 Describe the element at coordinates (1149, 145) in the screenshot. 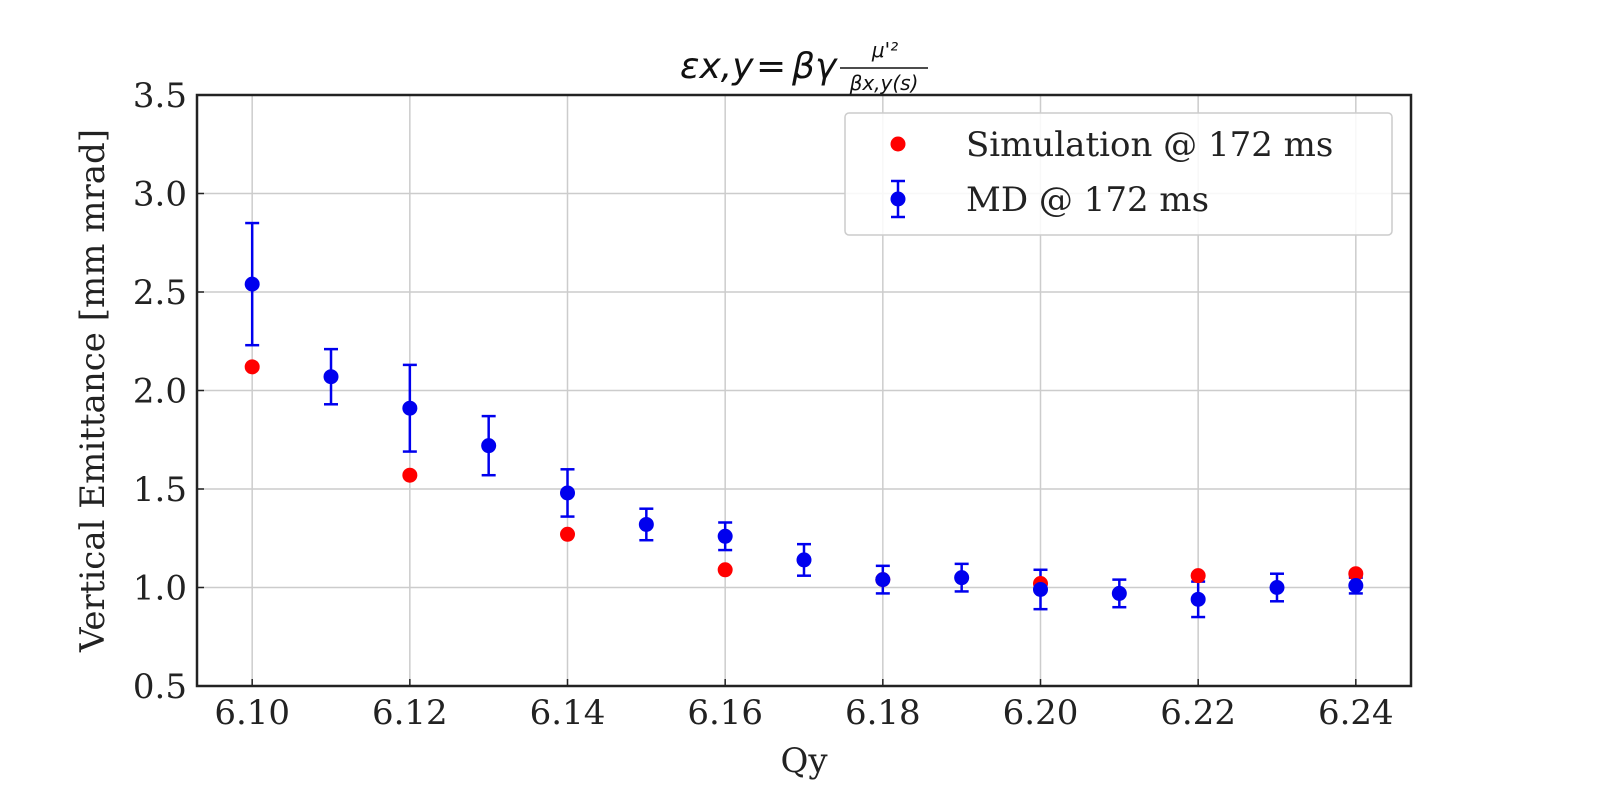

I see `legend-label-simulation: Simulation @ 172 ms` at that location.